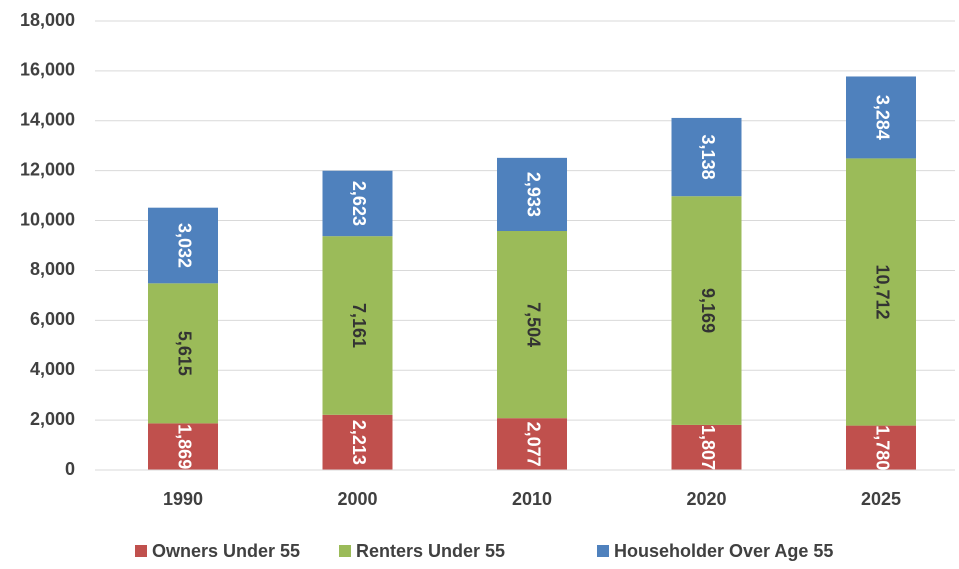  What do you see at coordinates (52, 319) in the screenshot?
I see `y-tick-label: 6,000` at bounding box center [52, 319].